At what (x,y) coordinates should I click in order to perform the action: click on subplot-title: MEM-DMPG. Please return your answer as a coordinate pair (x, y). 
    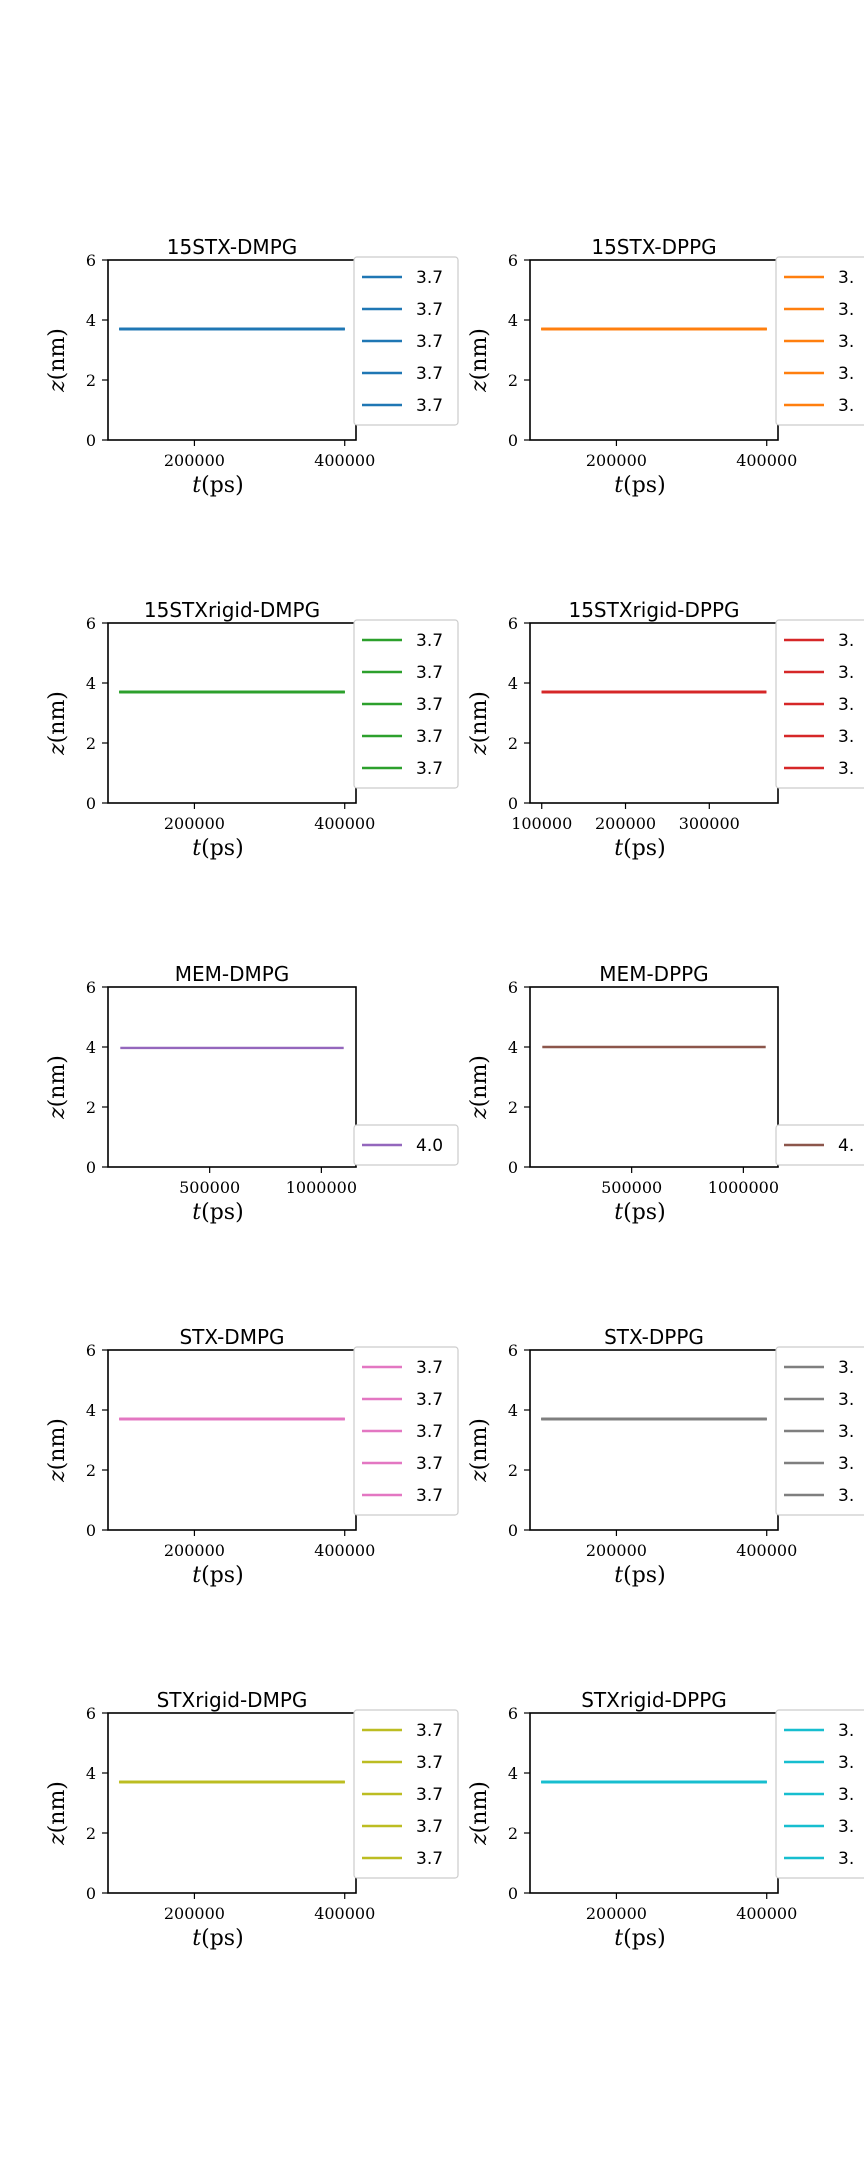
    Looking at the image, I should click on (232, 974).